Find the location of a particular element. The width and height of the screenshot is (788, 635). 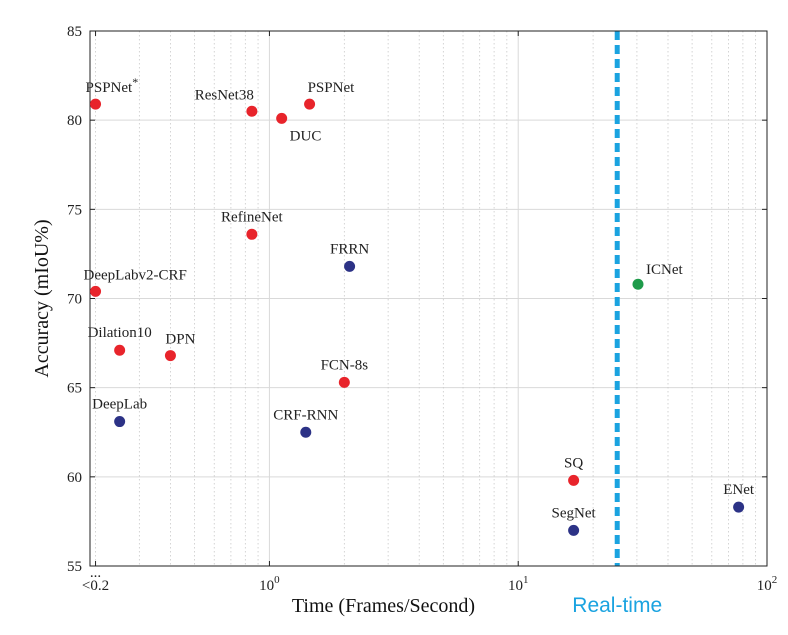

point-name: DUC is located at coordinates (306, 136).